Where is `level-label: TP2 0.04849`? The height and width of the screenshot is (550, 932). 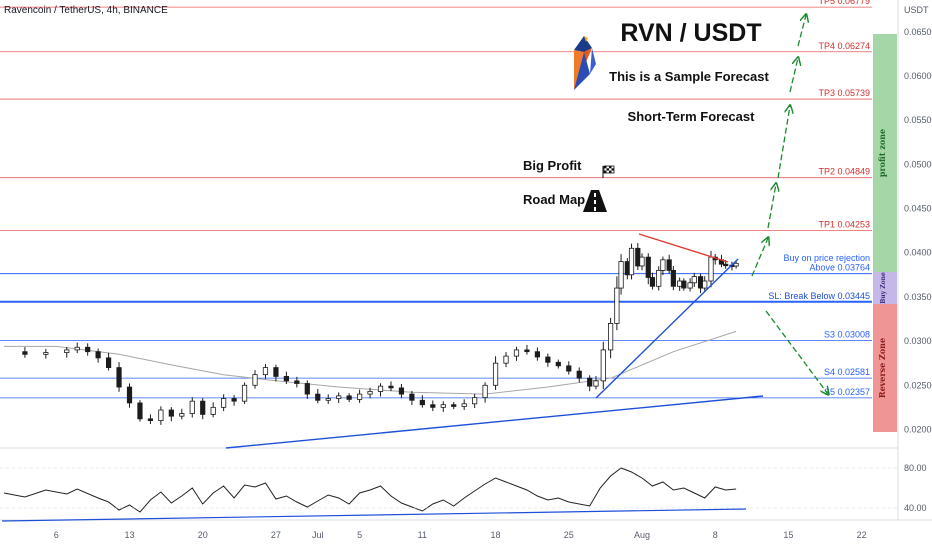 level-label: TP2 0.04849 is located at coordinates (844, 172).